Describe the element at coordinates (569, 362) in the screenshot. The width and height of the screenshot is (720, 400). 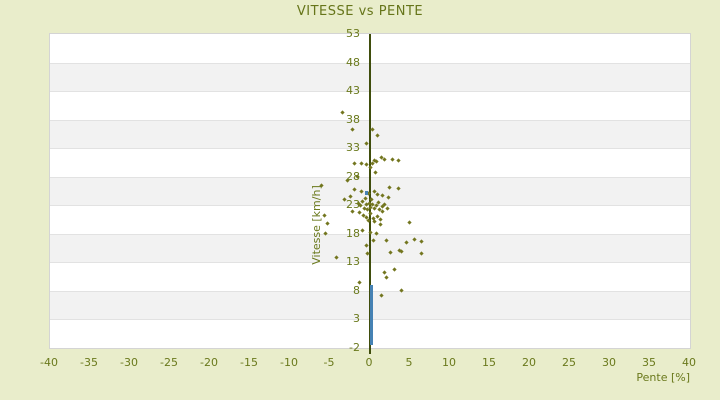
I see `x-tick-label: 25` at that location.